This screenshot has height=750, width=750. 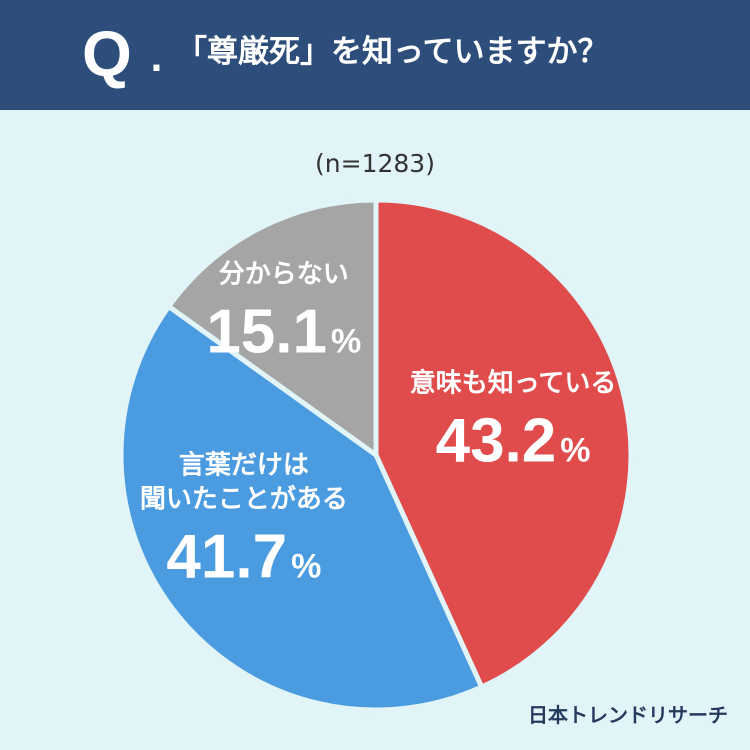 What do you see at coordinates (107, 54) in the screenshot?
I see `q-mark: Q` at bounding box center [107, 54].